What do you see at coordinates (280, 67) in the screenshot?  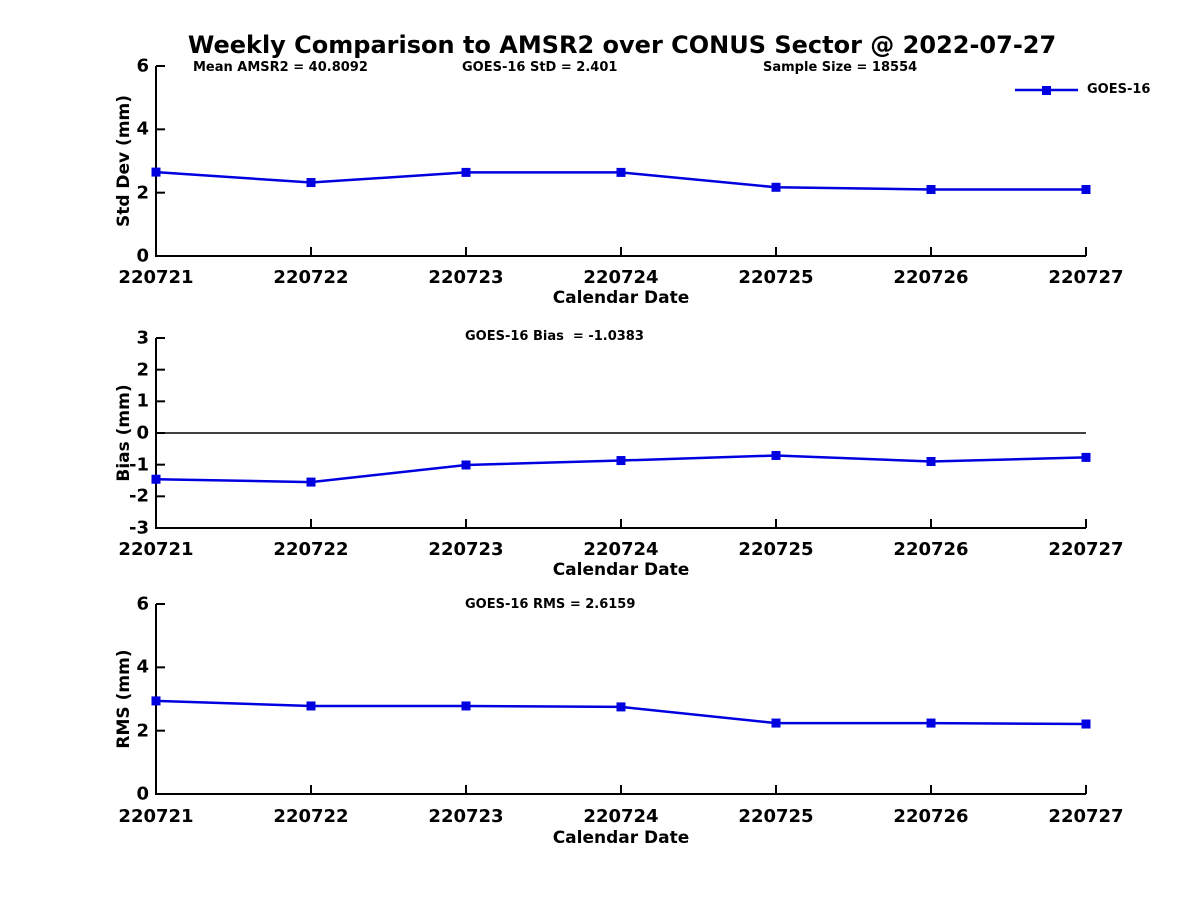 I see `mean-amsr2-annotation: Mean AMSR2 = 40.8092` at bounding box center [280, 67].